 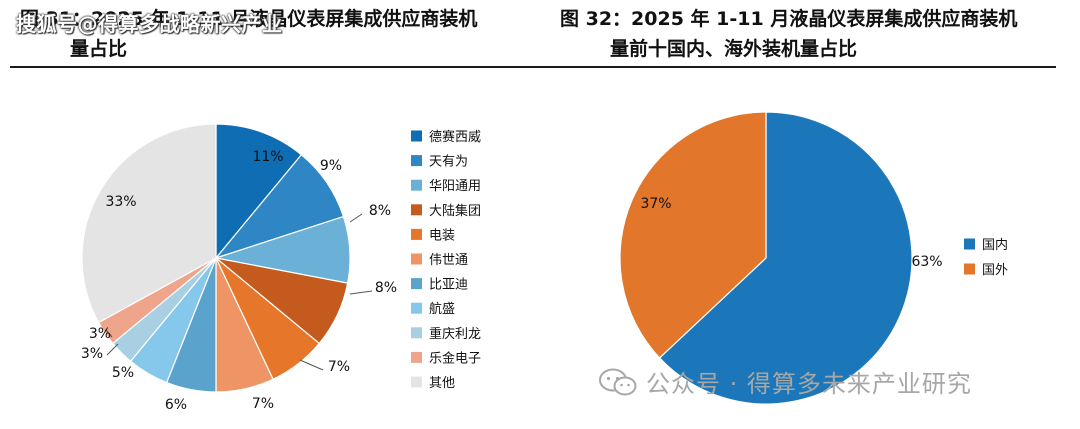 I want to click on pie1-data-label-10: 33%, so click(x=120, y=202).